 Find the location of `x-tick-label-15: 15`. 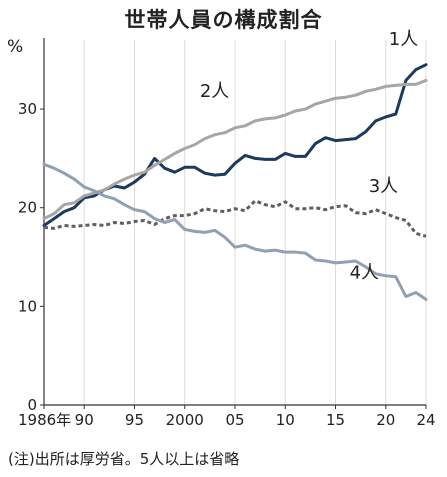

x-tick-label-15: 15 is located at coordinates (335, 420).